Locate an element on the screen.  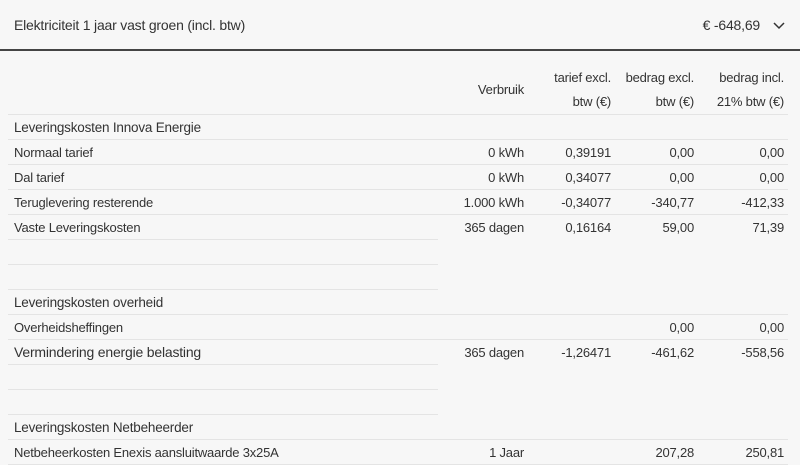
row-label: Vaste Leveringskosten is located at coordinates (223, 227).